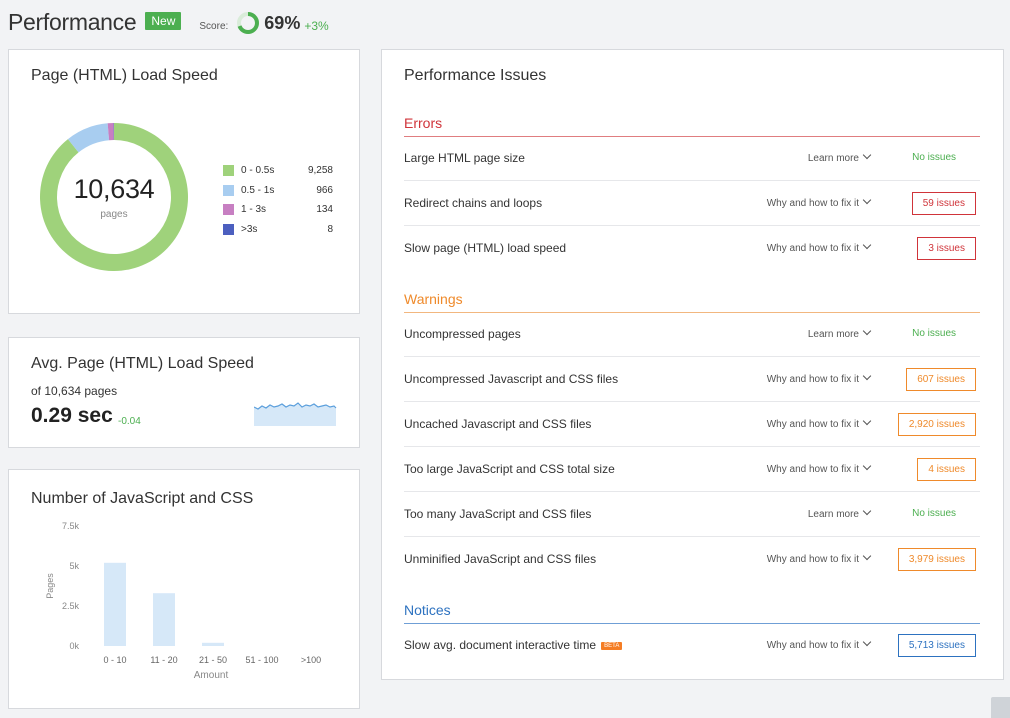  I want to click on beta-badge: BETA, so click(612, 646).